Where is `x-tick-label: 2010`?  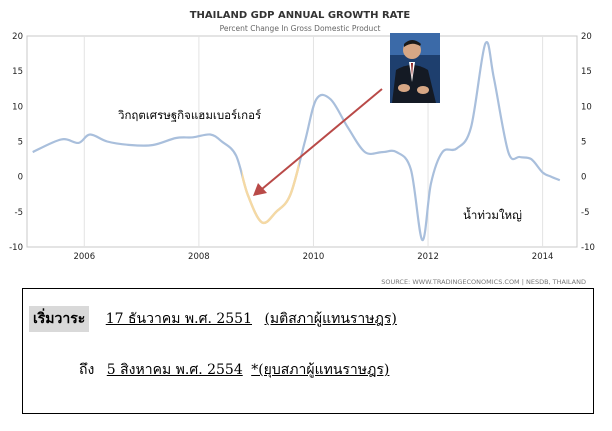 x-tick-label: 2010 is located at coordinates (314, 257).